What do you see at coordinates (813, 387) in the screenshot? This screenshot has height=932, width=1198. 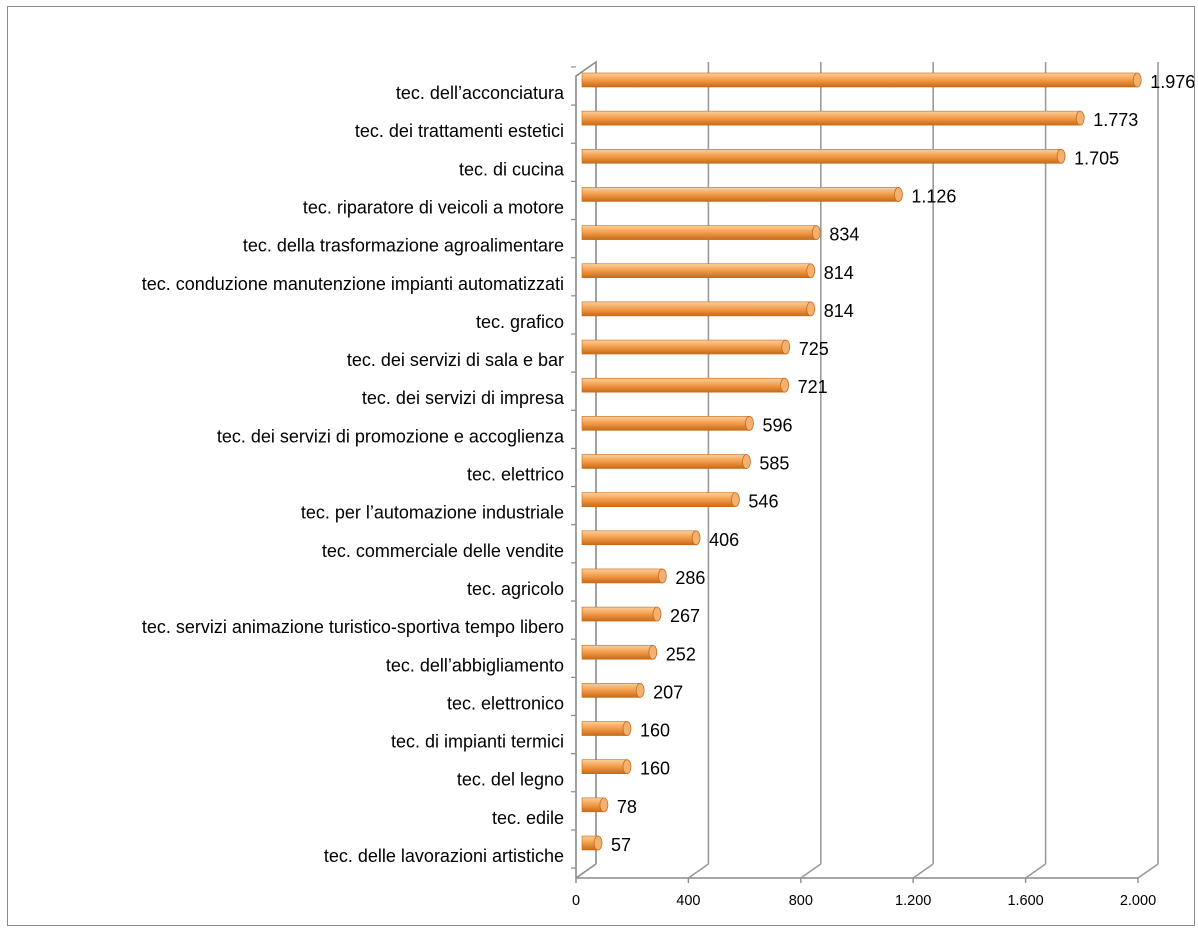 I see `bar-value-label: 721` at bounding box center [813, 387].